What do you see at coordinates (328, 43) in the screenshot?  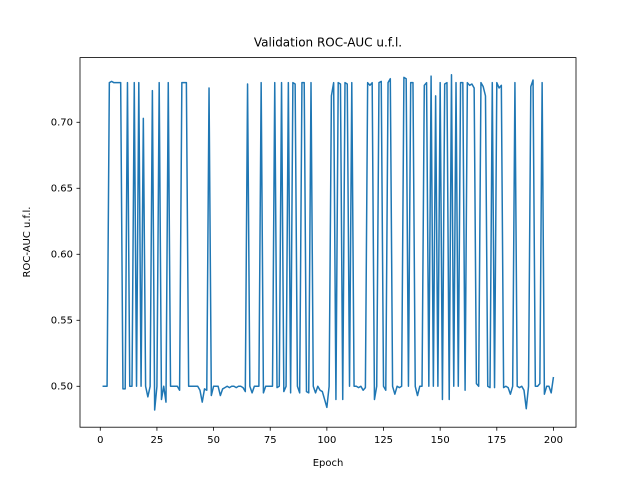 I see `chart-title: Validation ROC-AUC u.f.l.` at bounding box center [328, 43].